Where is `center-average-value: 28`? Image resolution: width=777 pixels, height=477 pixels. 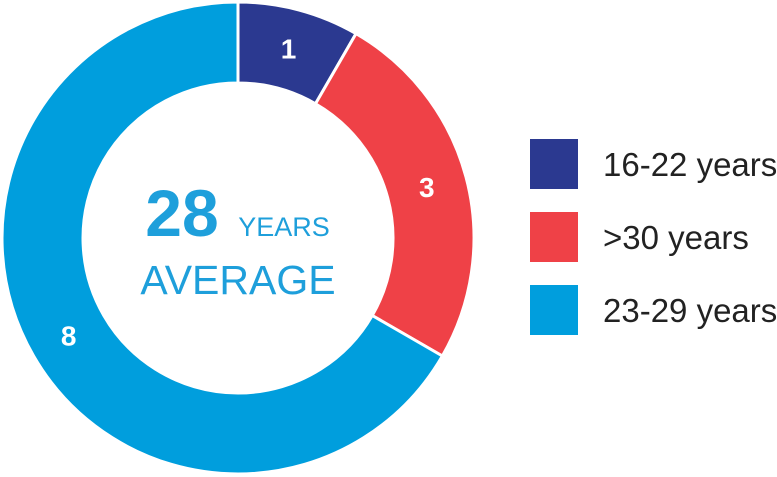 center-average-value: 28 is located at coordinates (181, 213).